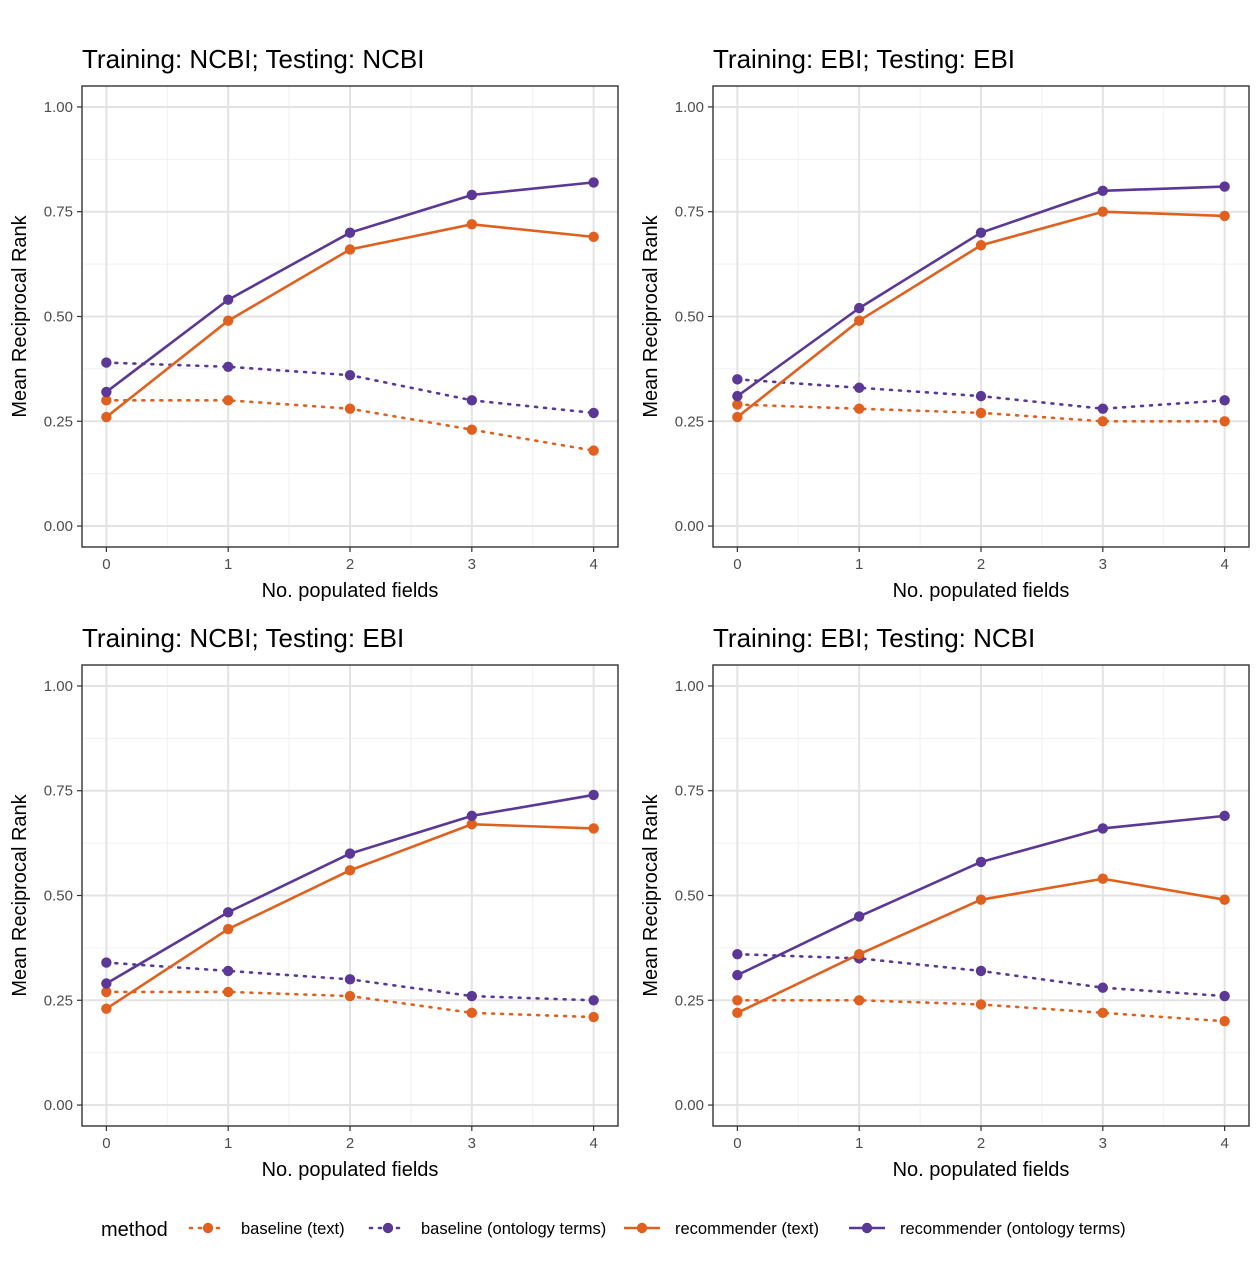 The height and width of the screenshot is (1262, 1260). What do you see at coordinates (689, 526) in the screenshot?
I see `y-tick-label: 0.00` at bounding box center [689, 526].